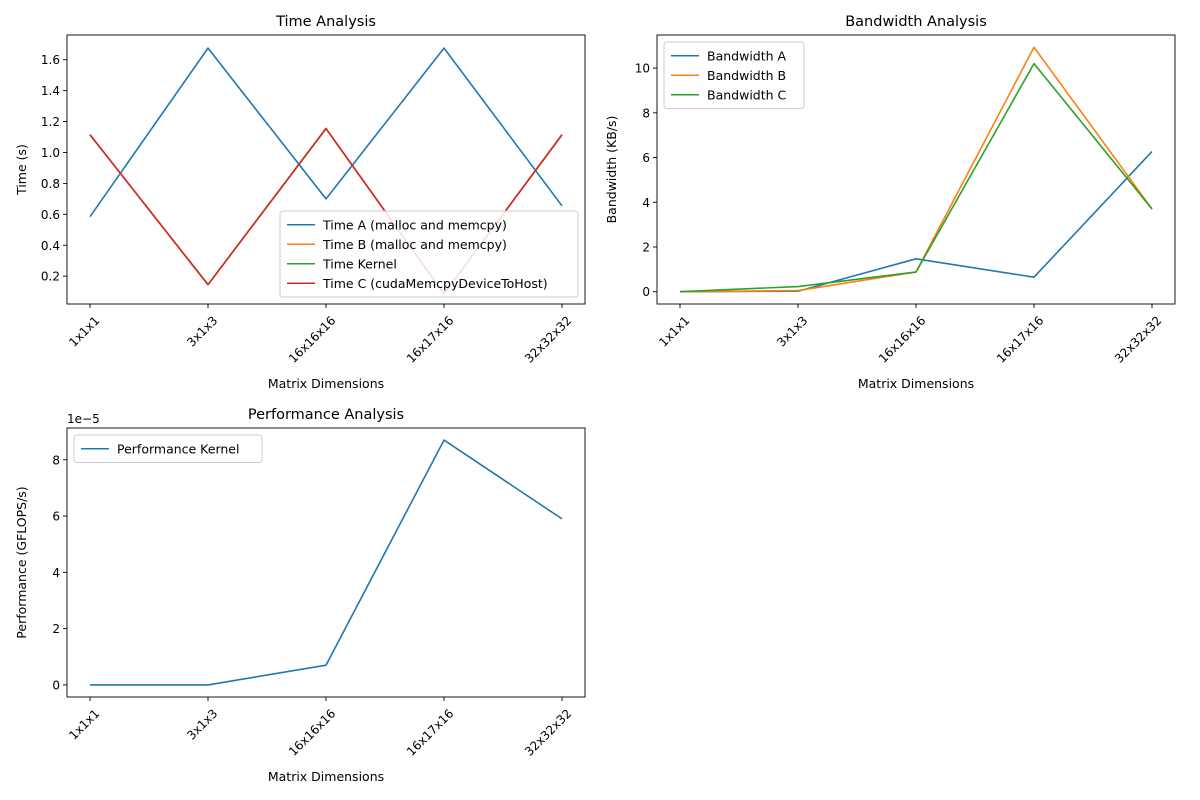  I want to click on y-axis-label: Time (s), so click(21, 170).